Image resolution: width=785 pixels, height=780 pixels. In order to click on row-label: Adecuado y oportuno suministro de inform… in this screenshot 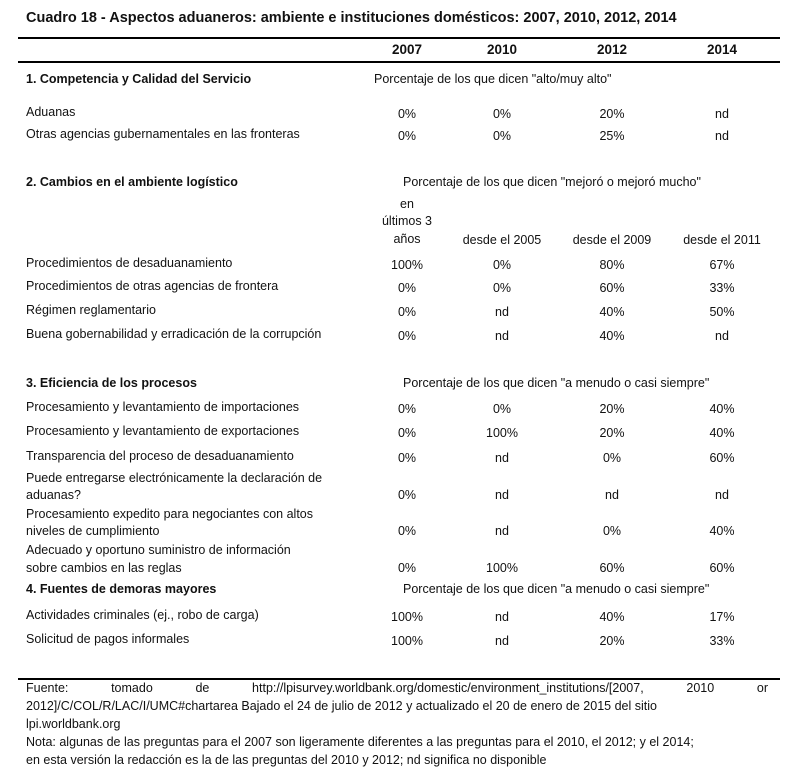, I will do `click(158, 550)`.